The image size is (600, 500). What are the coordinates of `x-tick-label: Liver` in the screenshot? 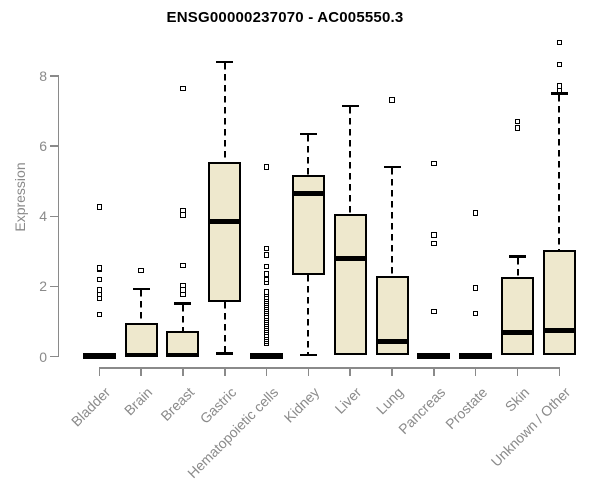 It's located at (348, 400).